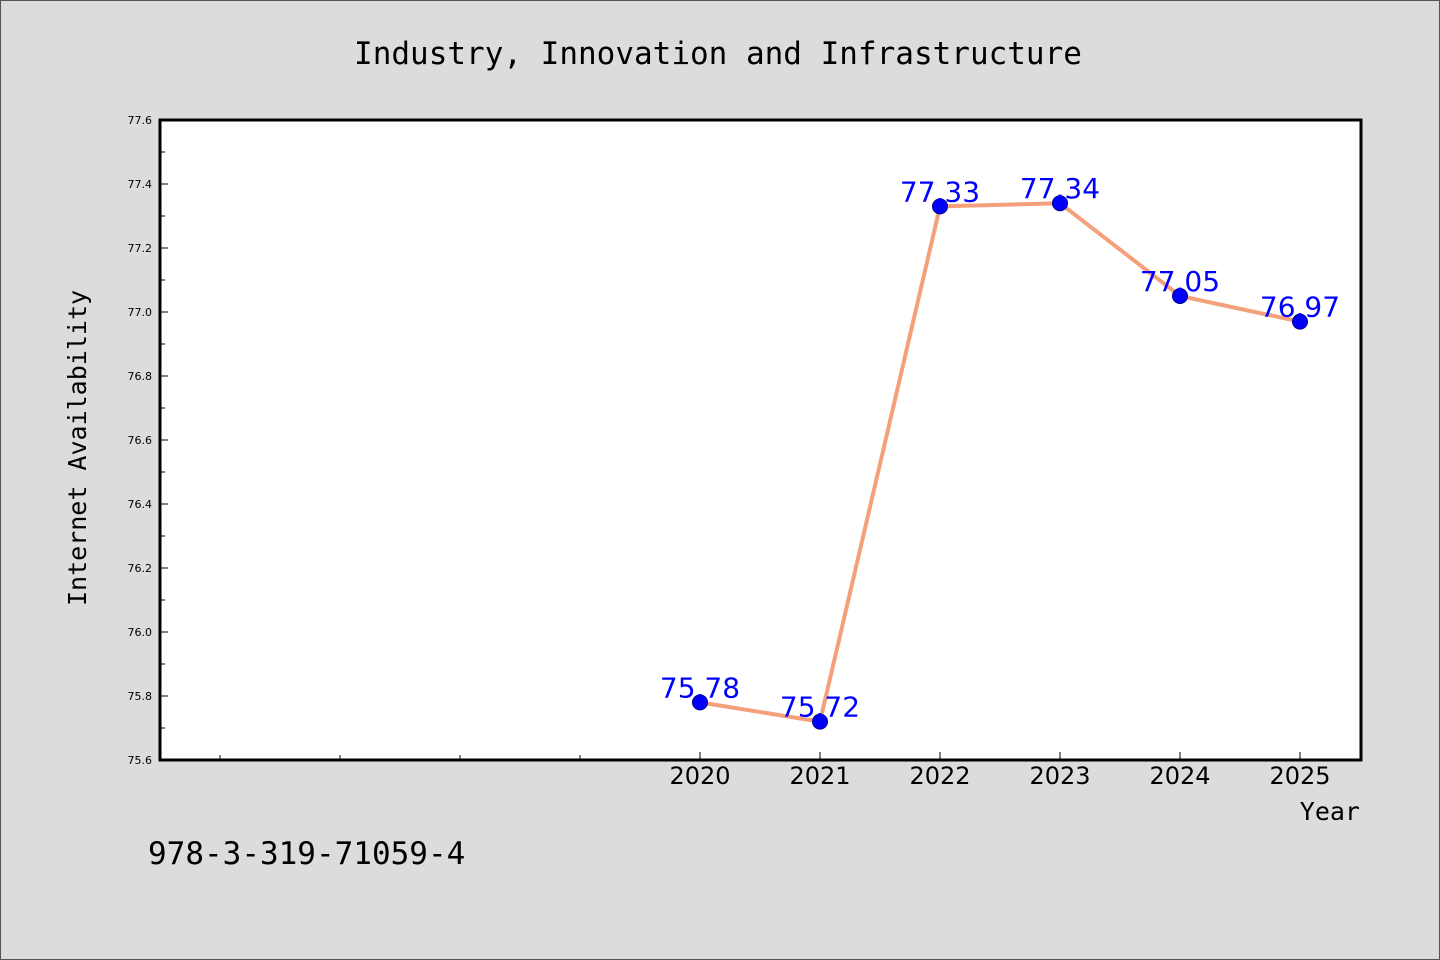 The height and width of the screenshot is (960, 1440). What do you see at coordinates (1180, 281) in the screenshot?
I see `data-label: 77.05` at bounding box center [1180, 281].